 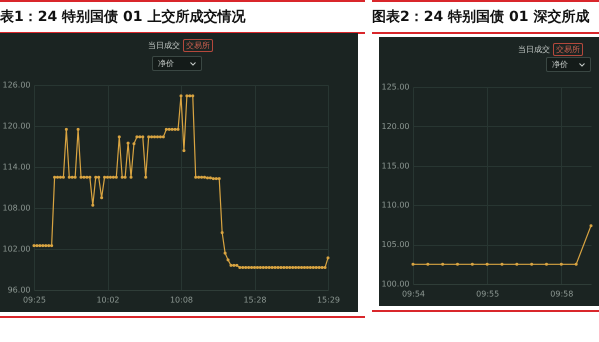 What do you see at coordinates (414, 294) in the screenshot?
I see `x-tick-label: 09:54` at bounding box center [414, 294].